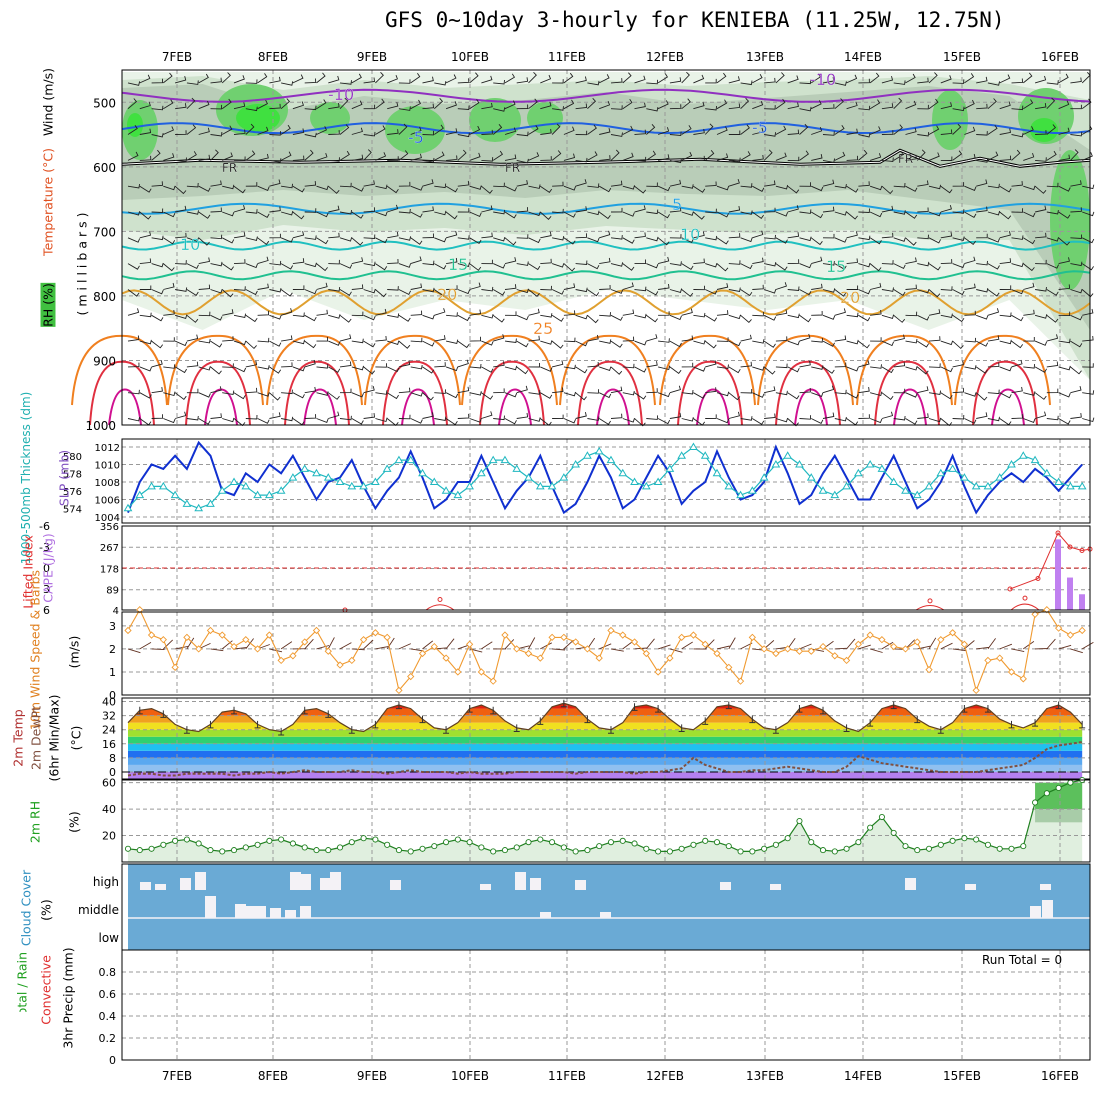  Describe the element at coordinates (22, 982) in the screenshot. I see `label-total-rain: Total / Rain` at that location.